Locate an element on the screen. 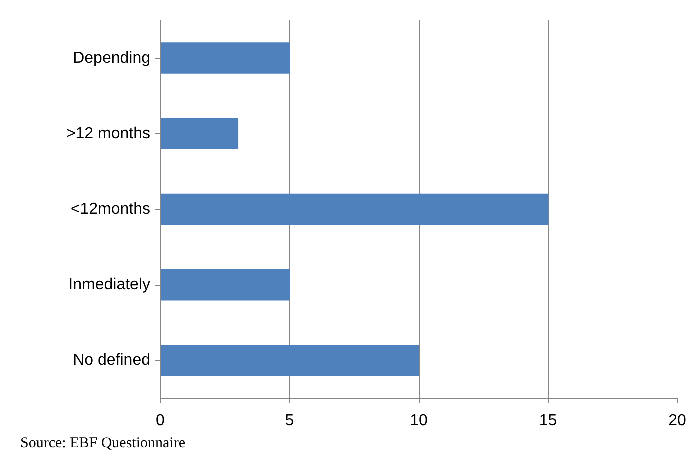 The width and height of the screenshot is (687, 456). y-tick-label: <12months is located at coordinates (110, 209).